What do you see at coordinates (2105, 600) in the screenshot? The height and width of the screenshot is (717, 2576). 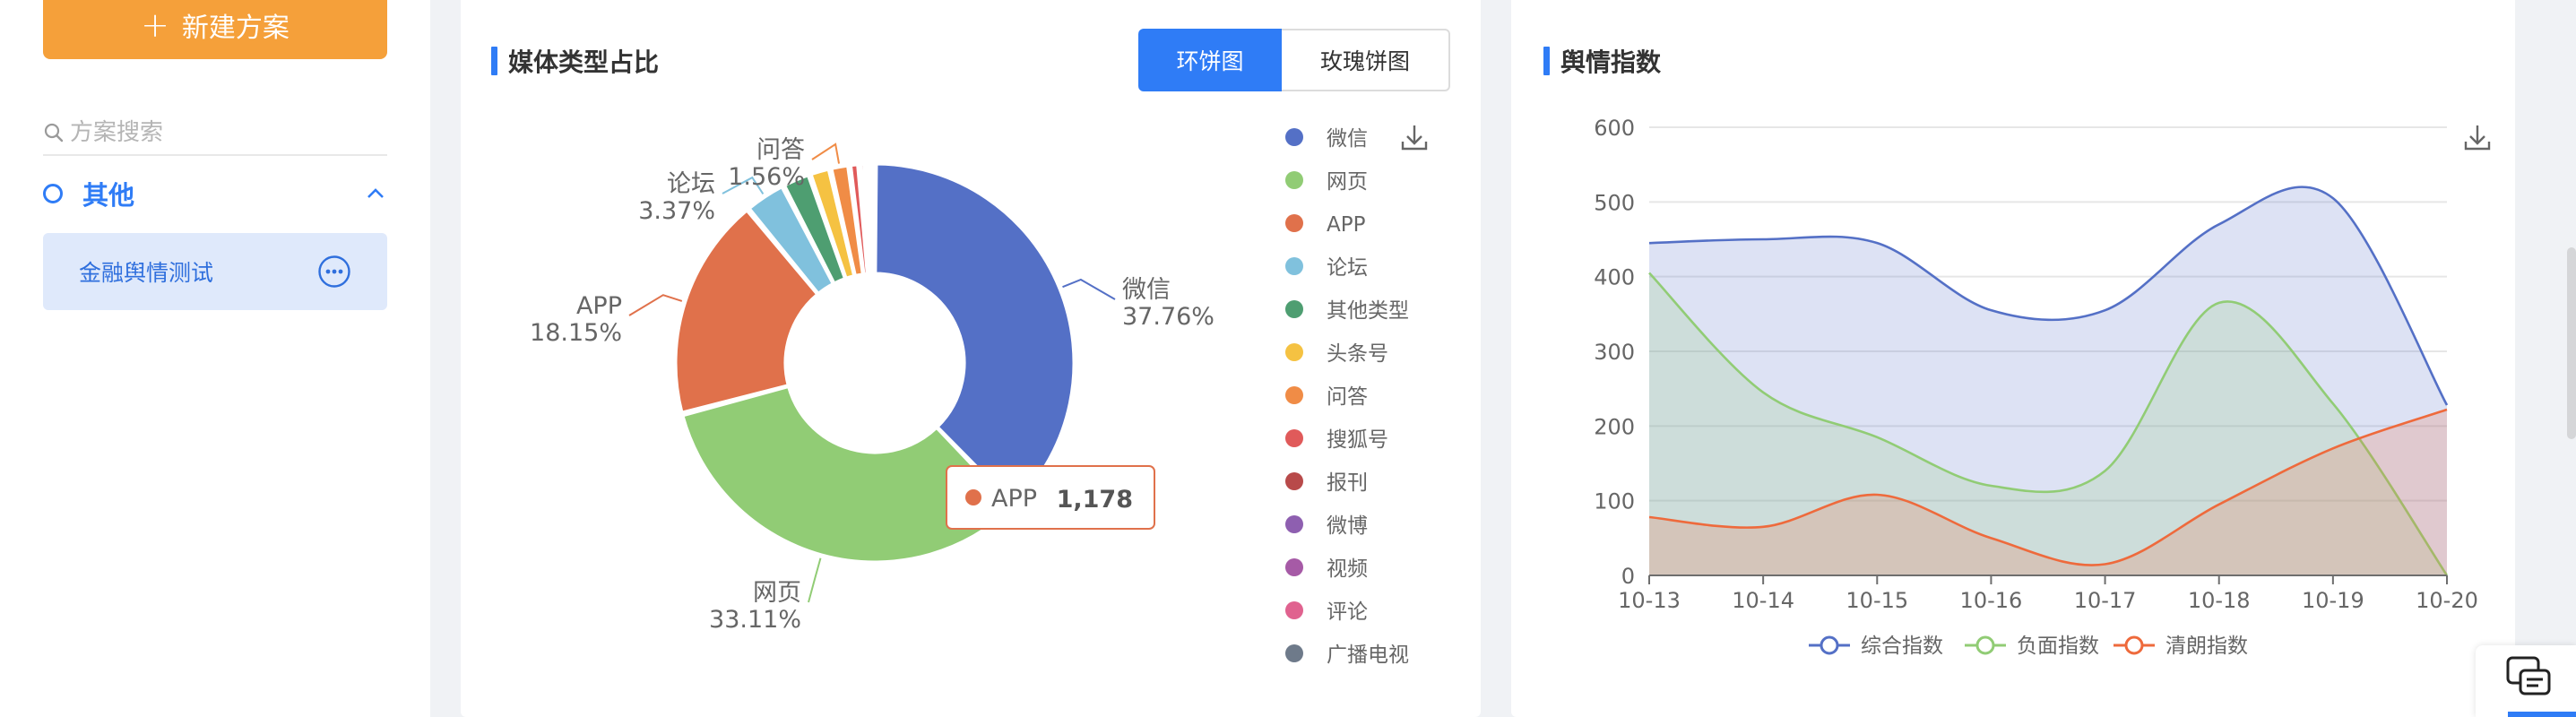 I see `x-tick-label-4: 10-17` at bounding box center [2105, 600].